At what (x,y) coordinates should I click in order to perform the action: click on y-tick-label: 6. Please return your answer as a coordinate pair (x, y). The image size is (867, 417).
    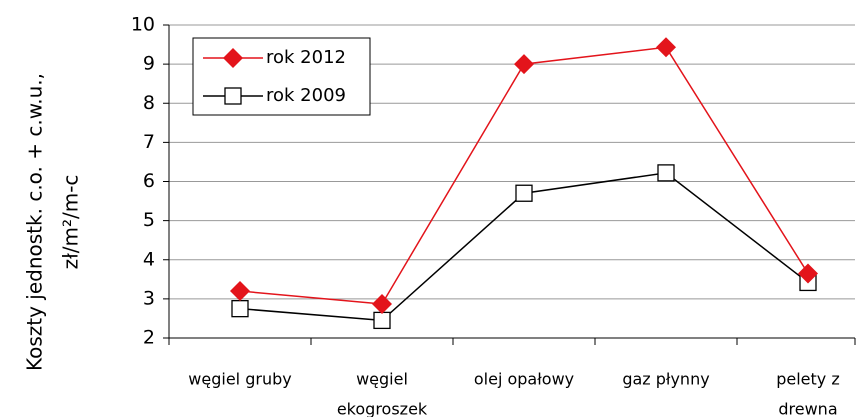
    Looking at the image, I should click on (149, 181).